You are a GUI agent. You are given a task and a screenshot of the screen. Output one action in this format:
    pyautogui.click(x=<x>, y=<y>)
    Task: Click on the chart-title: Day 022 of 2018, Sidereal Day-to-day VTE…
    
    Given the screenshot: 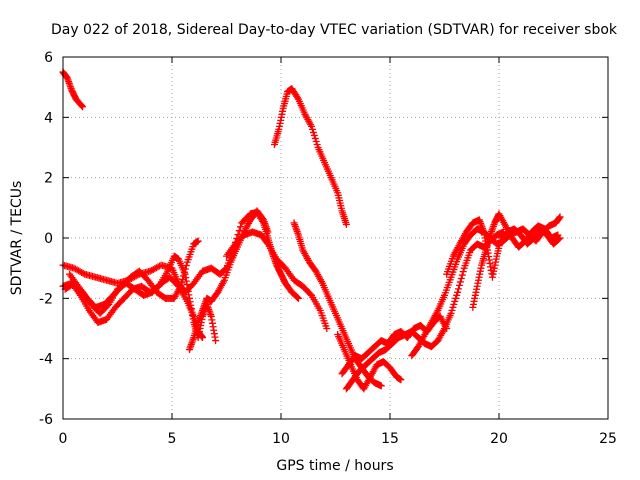 What is the action you would take?
    pyautogui.click(x=334, y=30)
    